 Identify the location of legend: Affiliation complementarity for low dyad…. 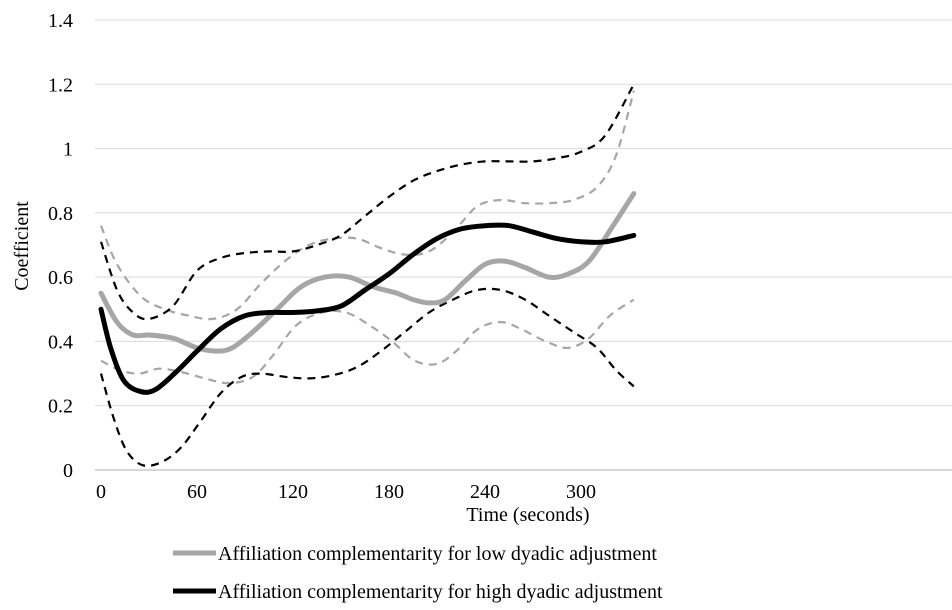
(418, 573).